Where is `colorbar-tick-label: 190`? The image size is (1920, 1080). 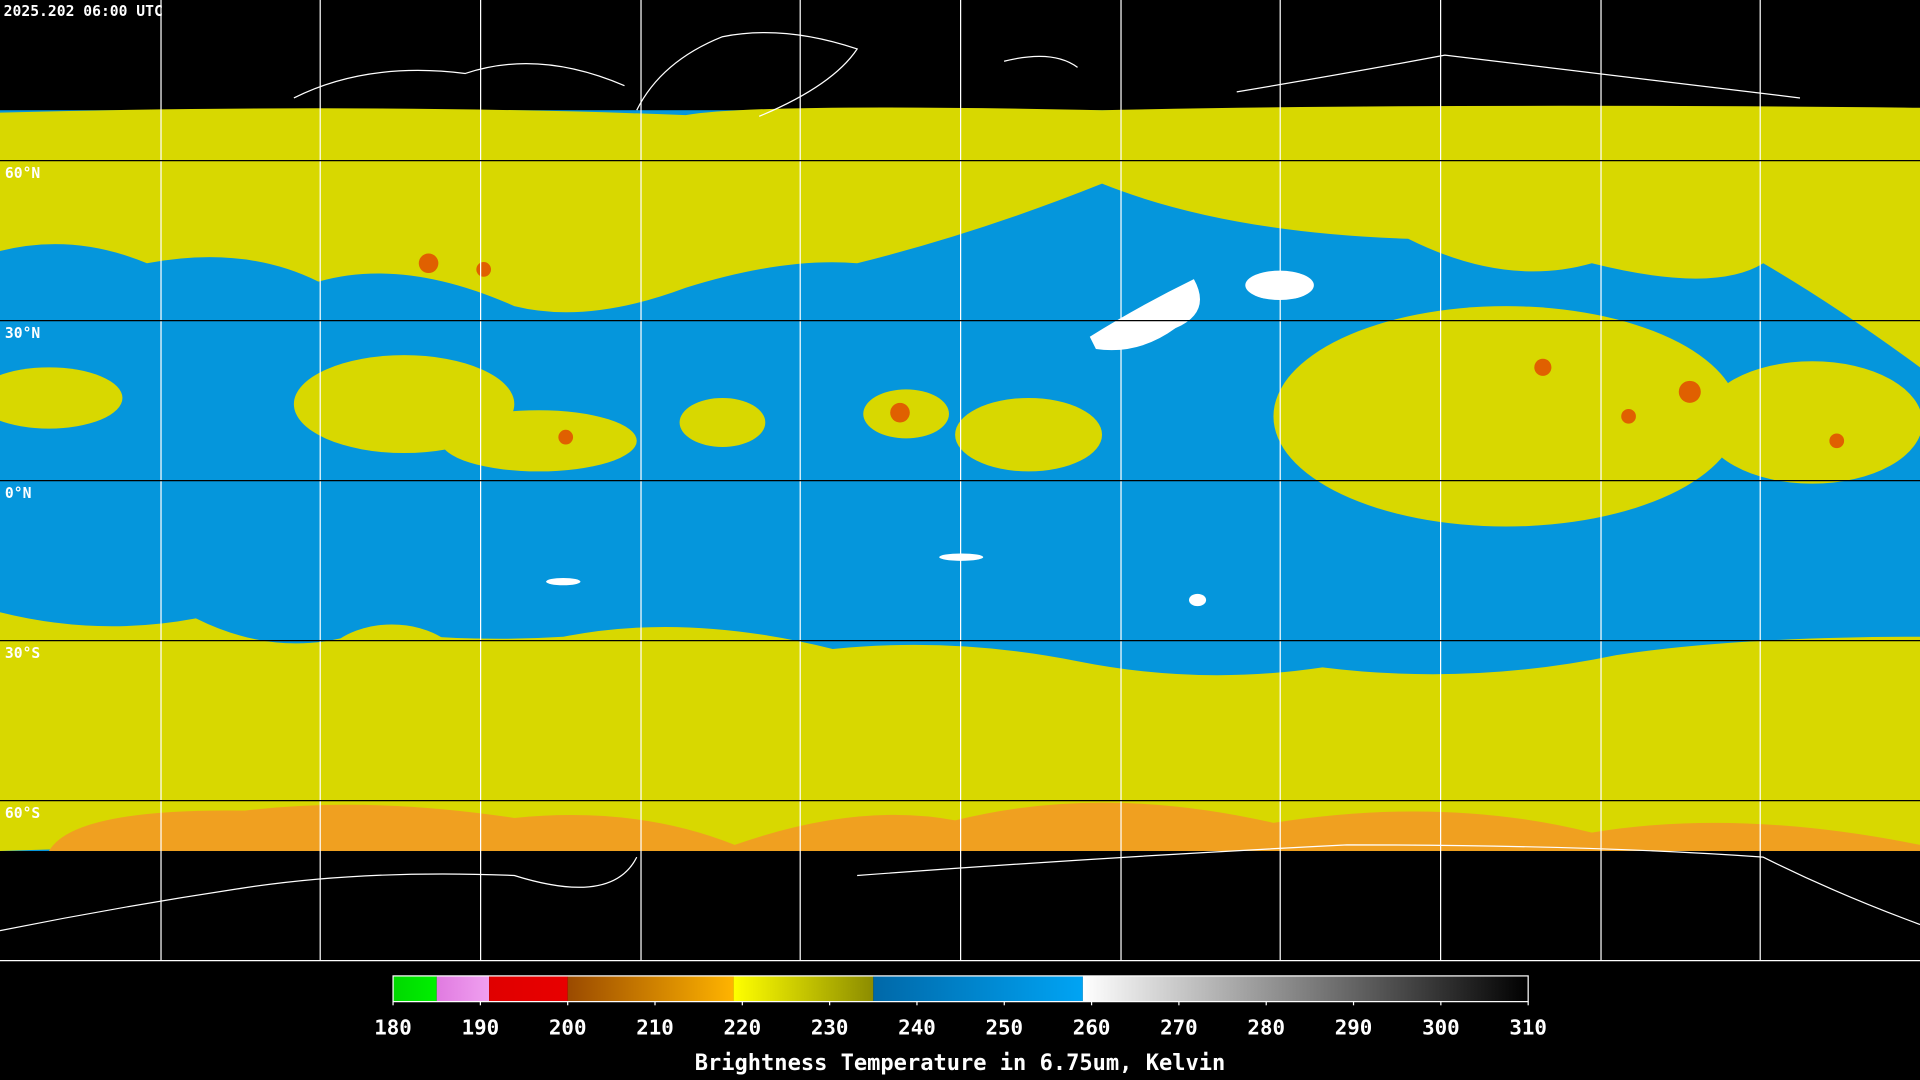 colorbar-tick-label: 190 is located at coordinates (481, 1028).